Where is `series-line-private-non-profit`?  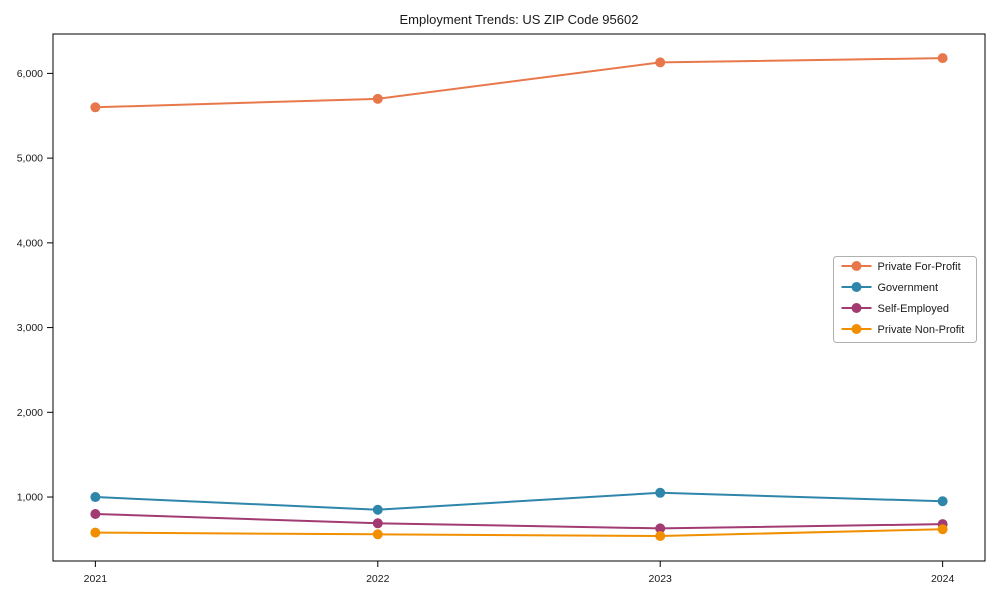
series-line-private-non-profit is located at coordinates (519, 533).